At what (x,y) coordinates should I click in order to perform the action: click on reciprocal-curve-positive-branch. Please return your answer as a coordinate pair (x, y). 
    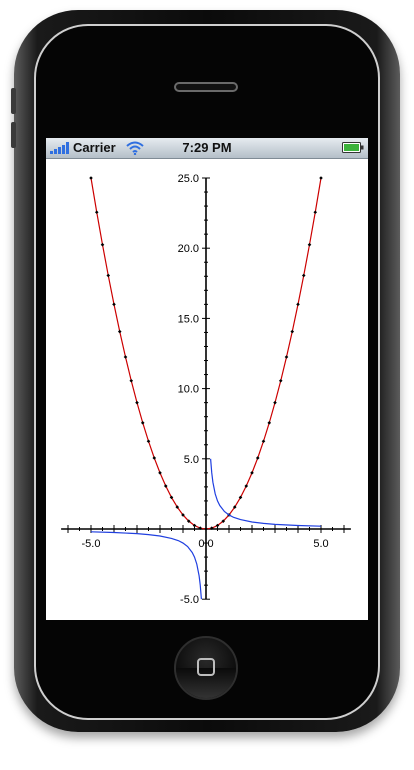
    Looking at the image, I should click on (266, 492).